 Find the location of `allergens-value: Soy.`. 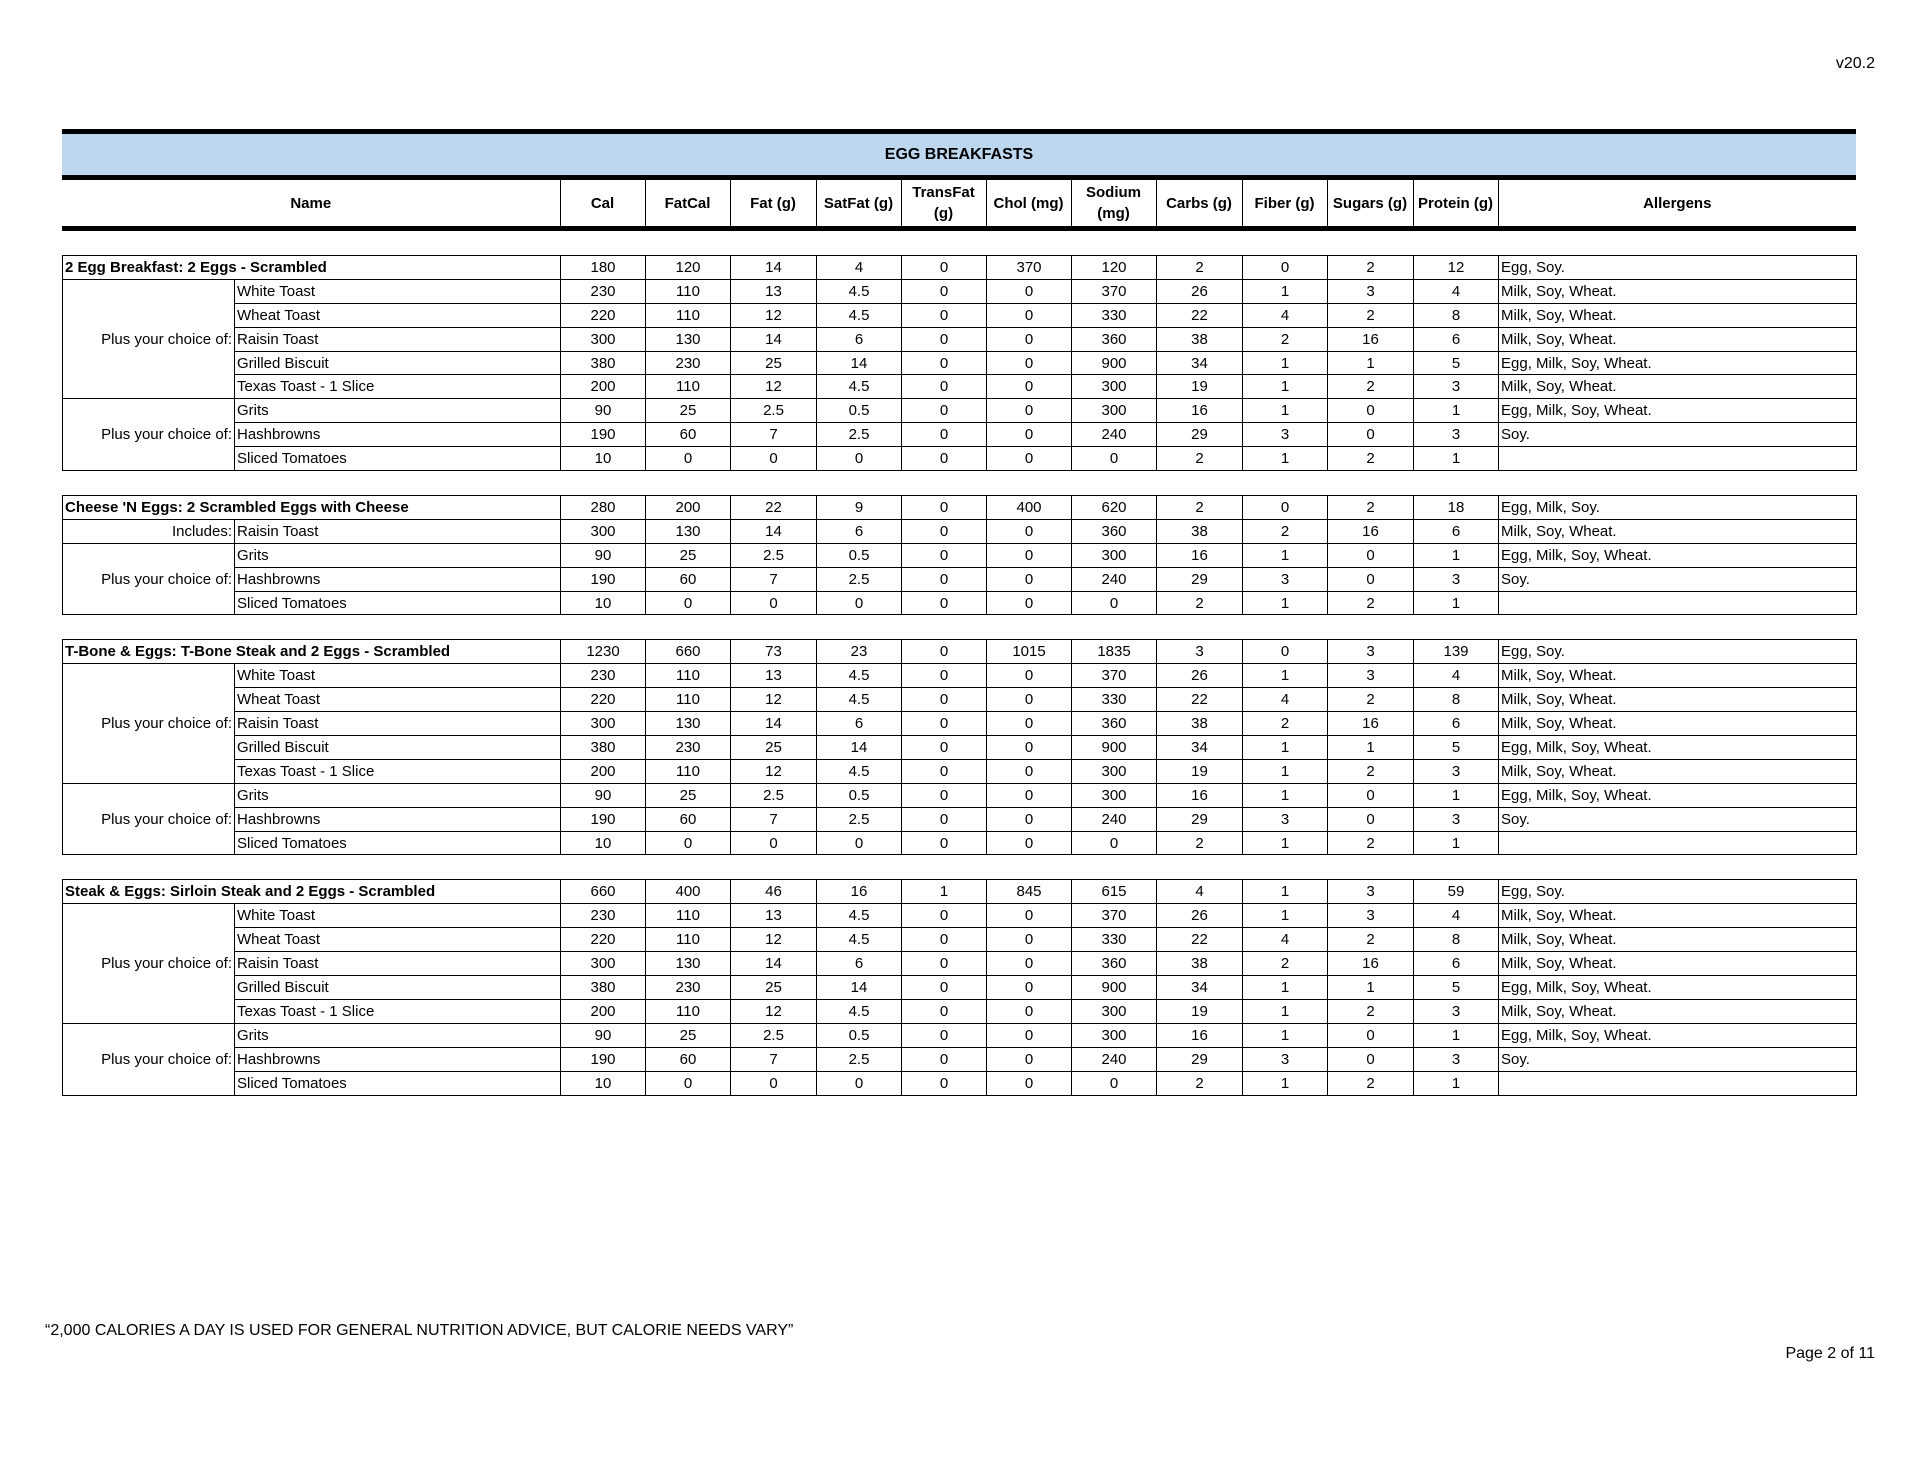

allergens-value: Soy. is located at coordinates (1678, 435).